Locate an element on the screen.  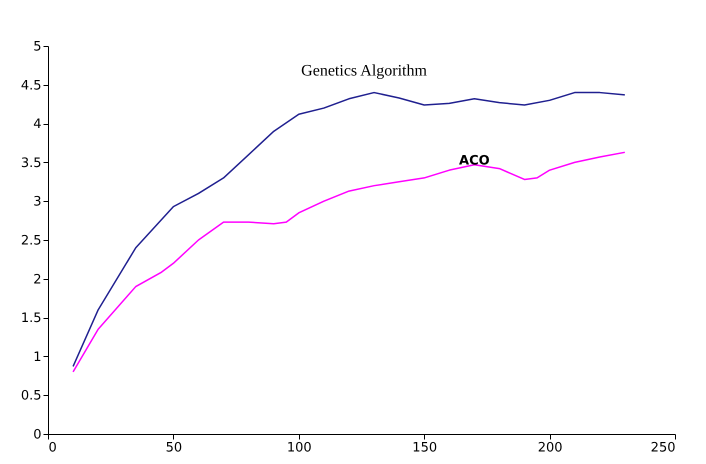
y-tick-label: 3.5 is located at coordinates (31, 163).